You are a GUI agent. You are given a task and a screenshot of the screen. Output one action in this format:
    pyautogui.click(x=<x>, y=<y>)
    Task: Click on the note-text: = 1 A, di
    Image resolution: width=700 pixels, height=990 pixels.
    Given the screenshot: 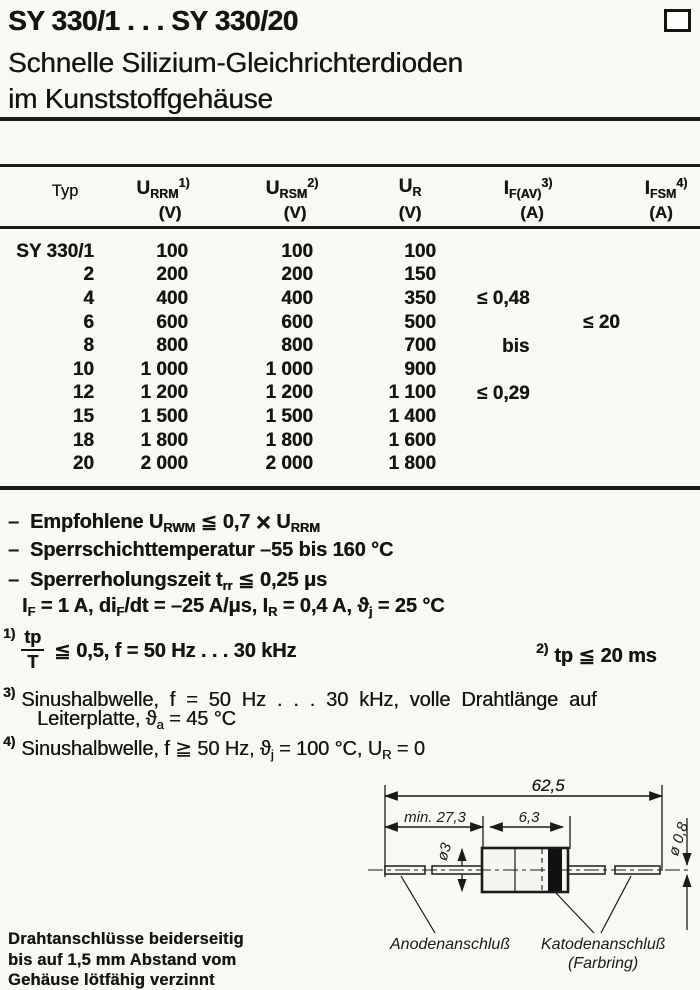 What is the action you would take?
    pyautogui.click(x=76, y=606)
    